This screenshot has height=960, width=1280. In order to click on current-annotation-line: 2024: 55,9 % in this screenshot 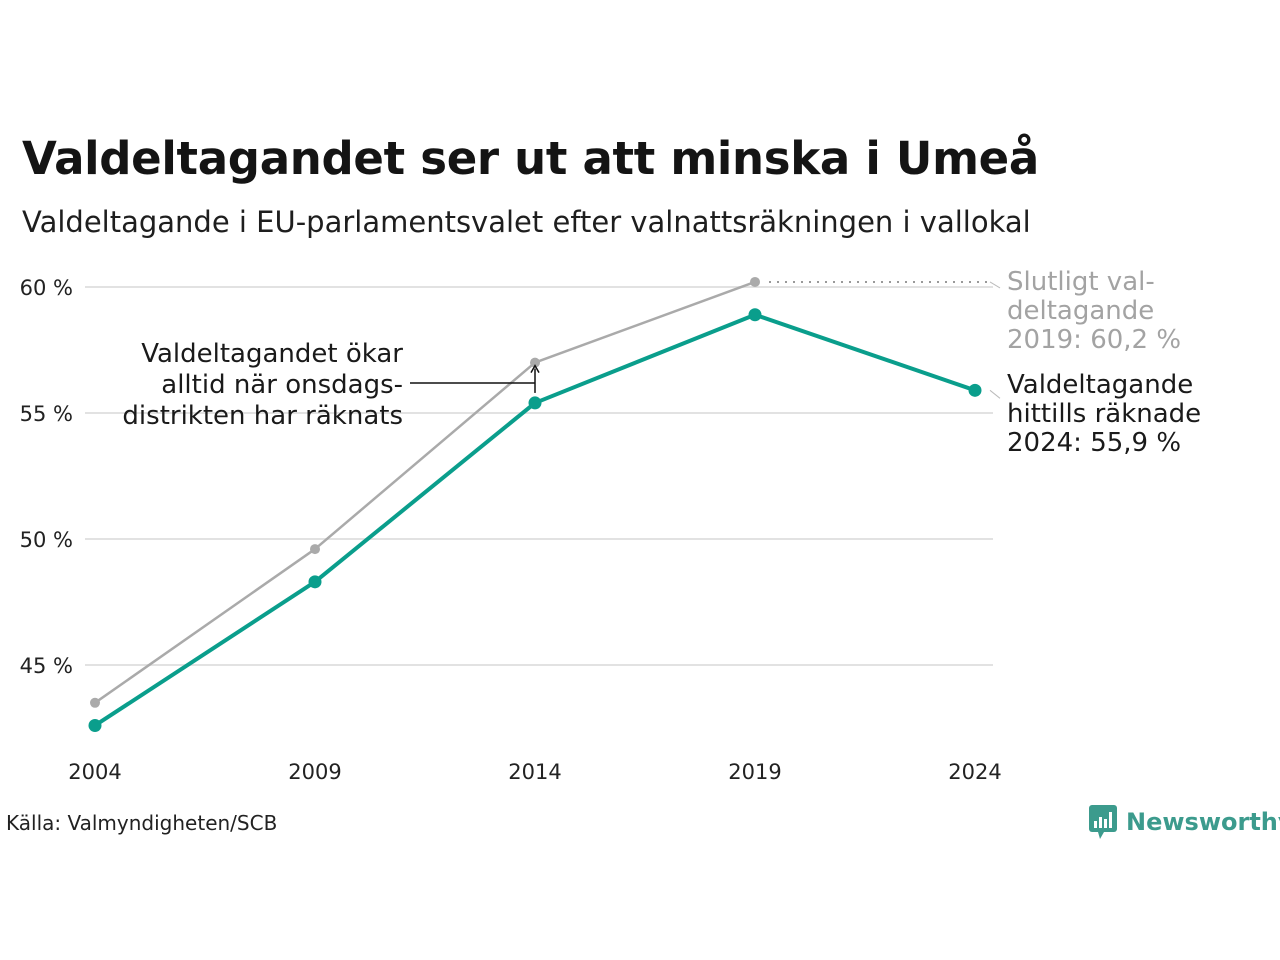, I will do `click(1094, 443)`.